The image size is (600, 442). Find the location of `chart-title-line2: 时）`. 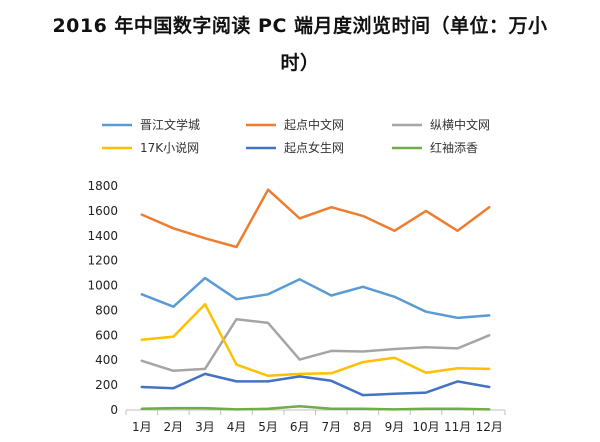

chart-title-line2: 时） is located at coordinates (300, 63).